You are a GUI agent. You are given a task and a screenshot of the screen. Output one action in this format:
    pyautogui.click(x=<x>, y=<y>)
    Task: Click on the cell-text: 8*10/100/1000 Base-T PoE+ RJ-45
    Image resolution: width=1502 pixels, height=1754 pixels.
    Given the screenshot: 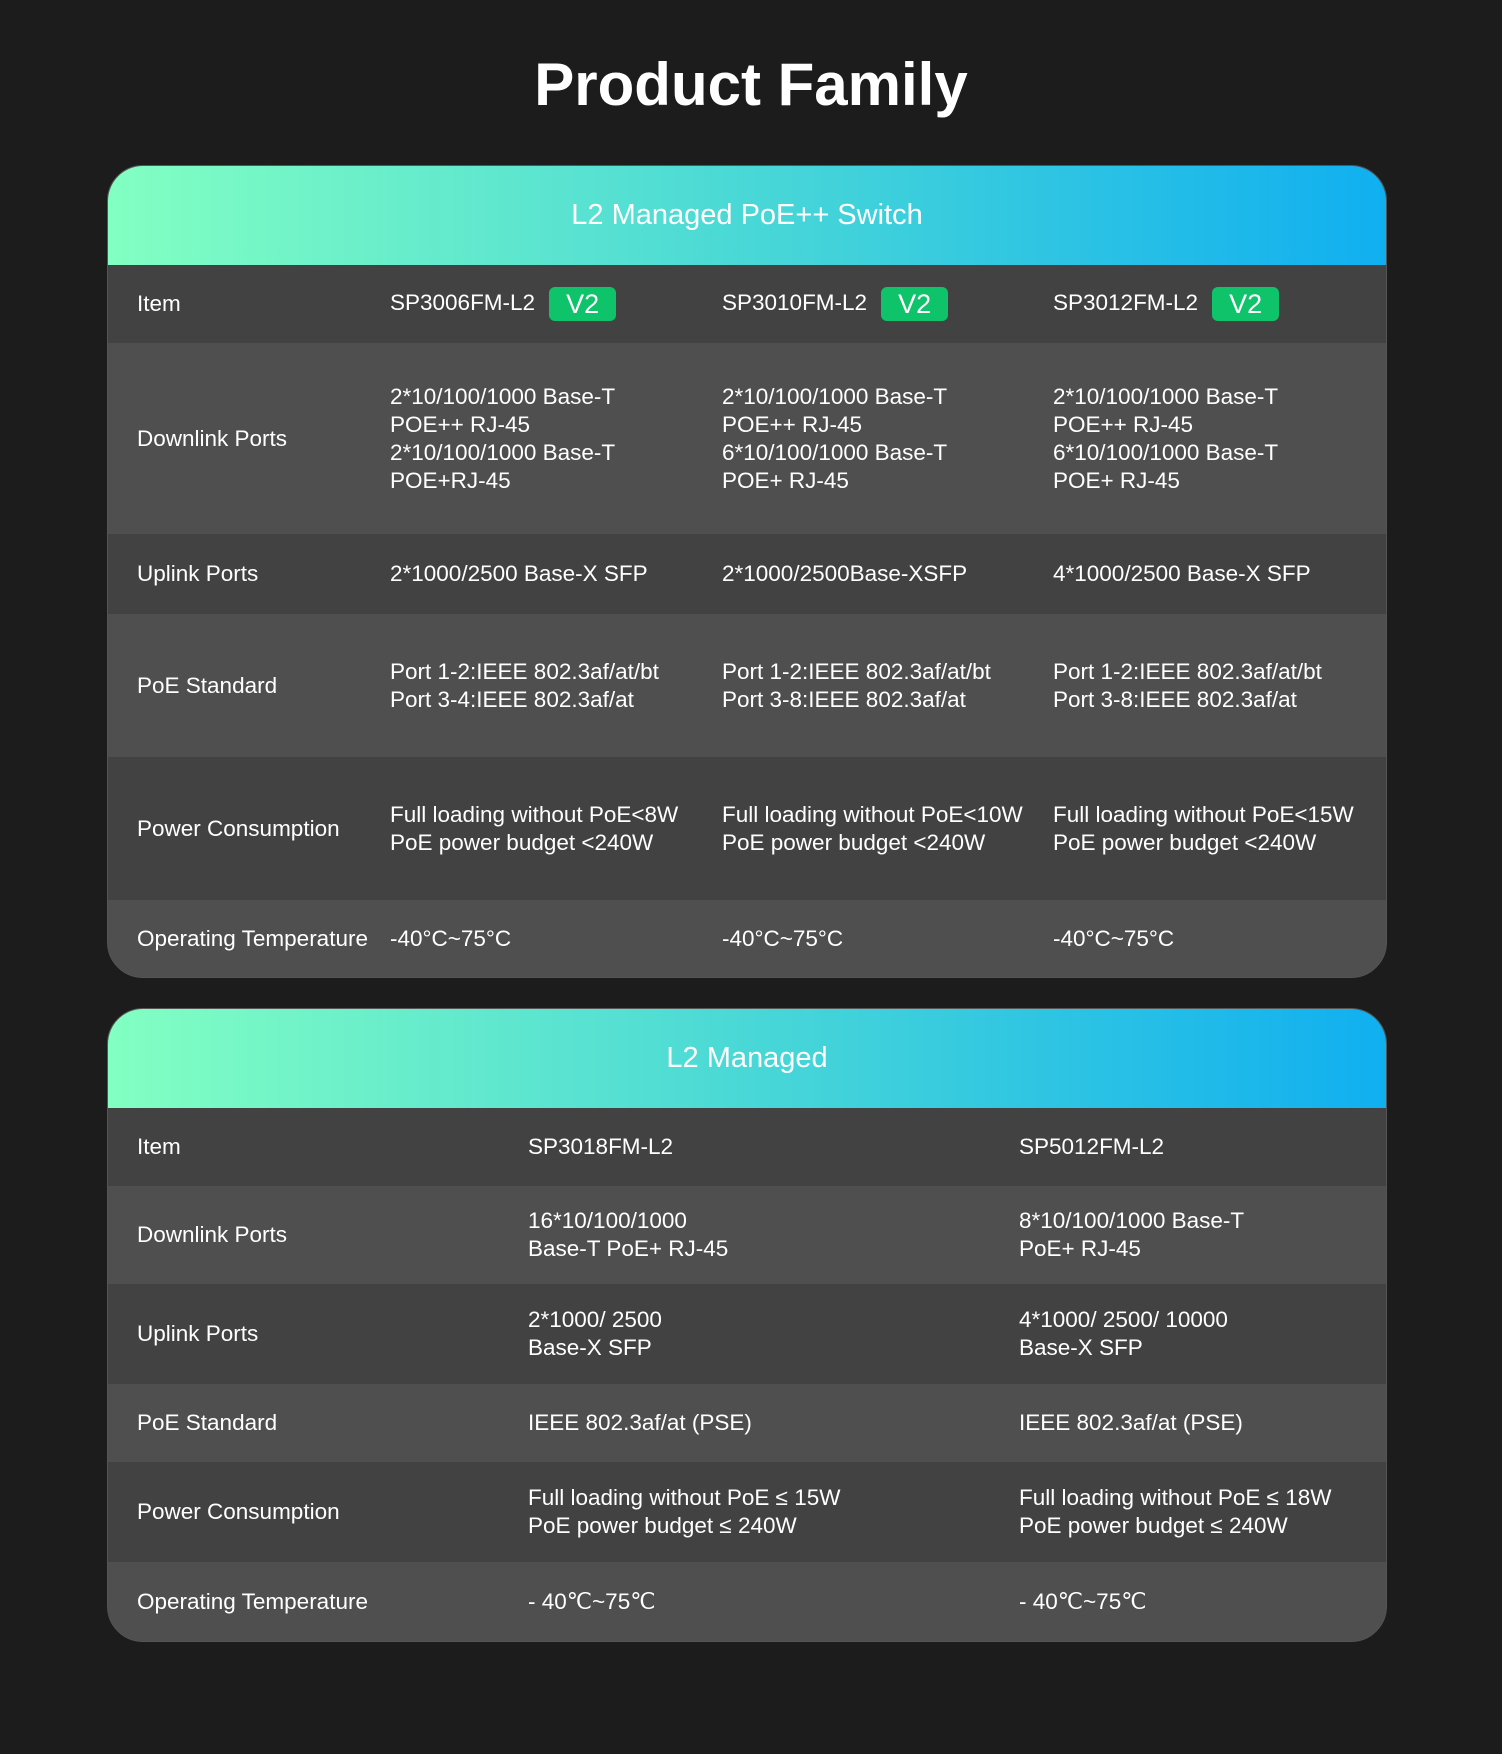 What is the action you would take?
    pyautogui.click(x=1132, y=1234)
    